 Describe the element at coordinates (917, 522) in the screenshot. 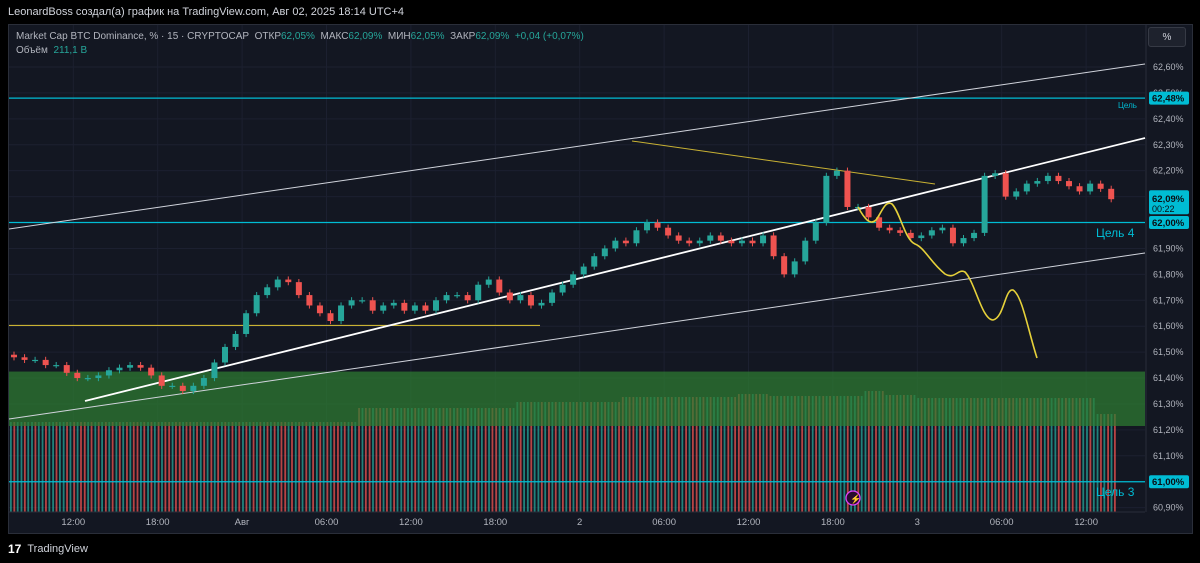

I see `time-tick-label: 3` at that location.